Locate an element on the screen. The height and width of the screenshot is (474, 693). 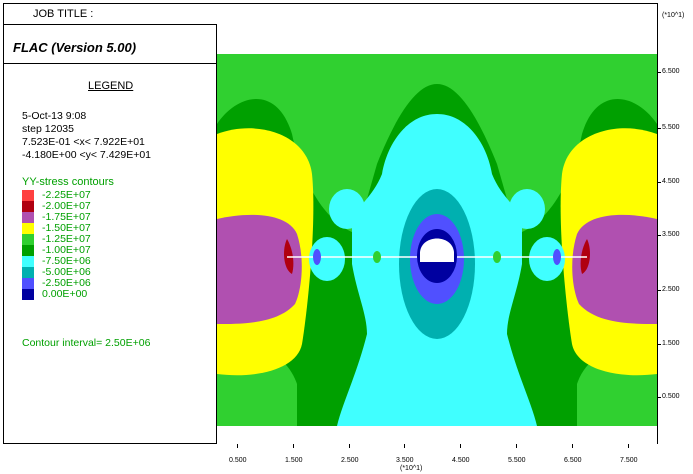
y-tick-label: 2.500 is located at coordinates (671, 289).